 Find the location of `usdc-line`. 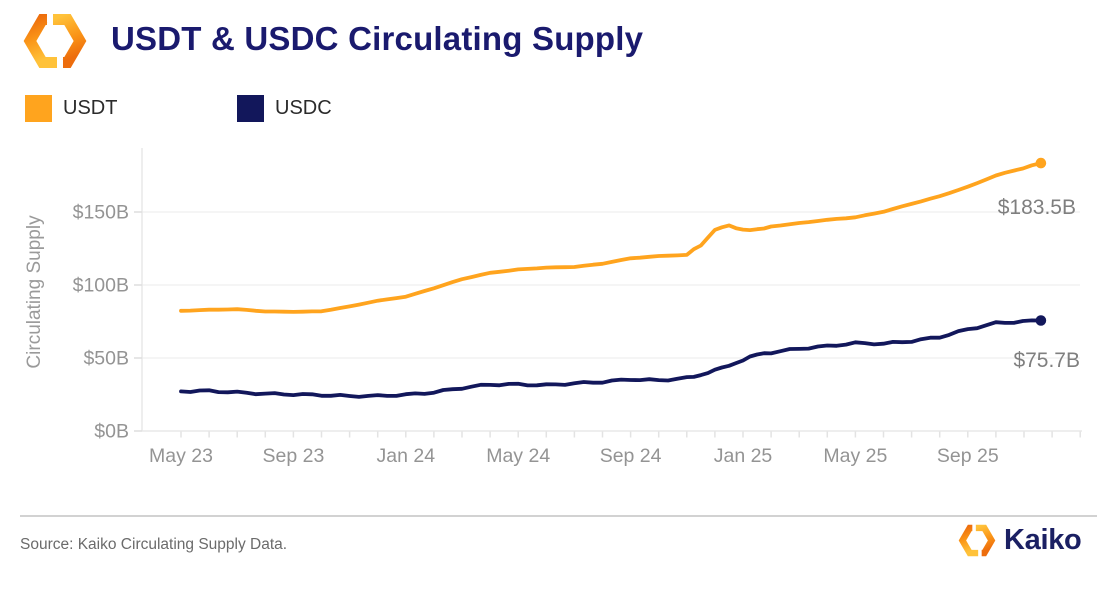

usdc-line is located at coordinates (611, 358).